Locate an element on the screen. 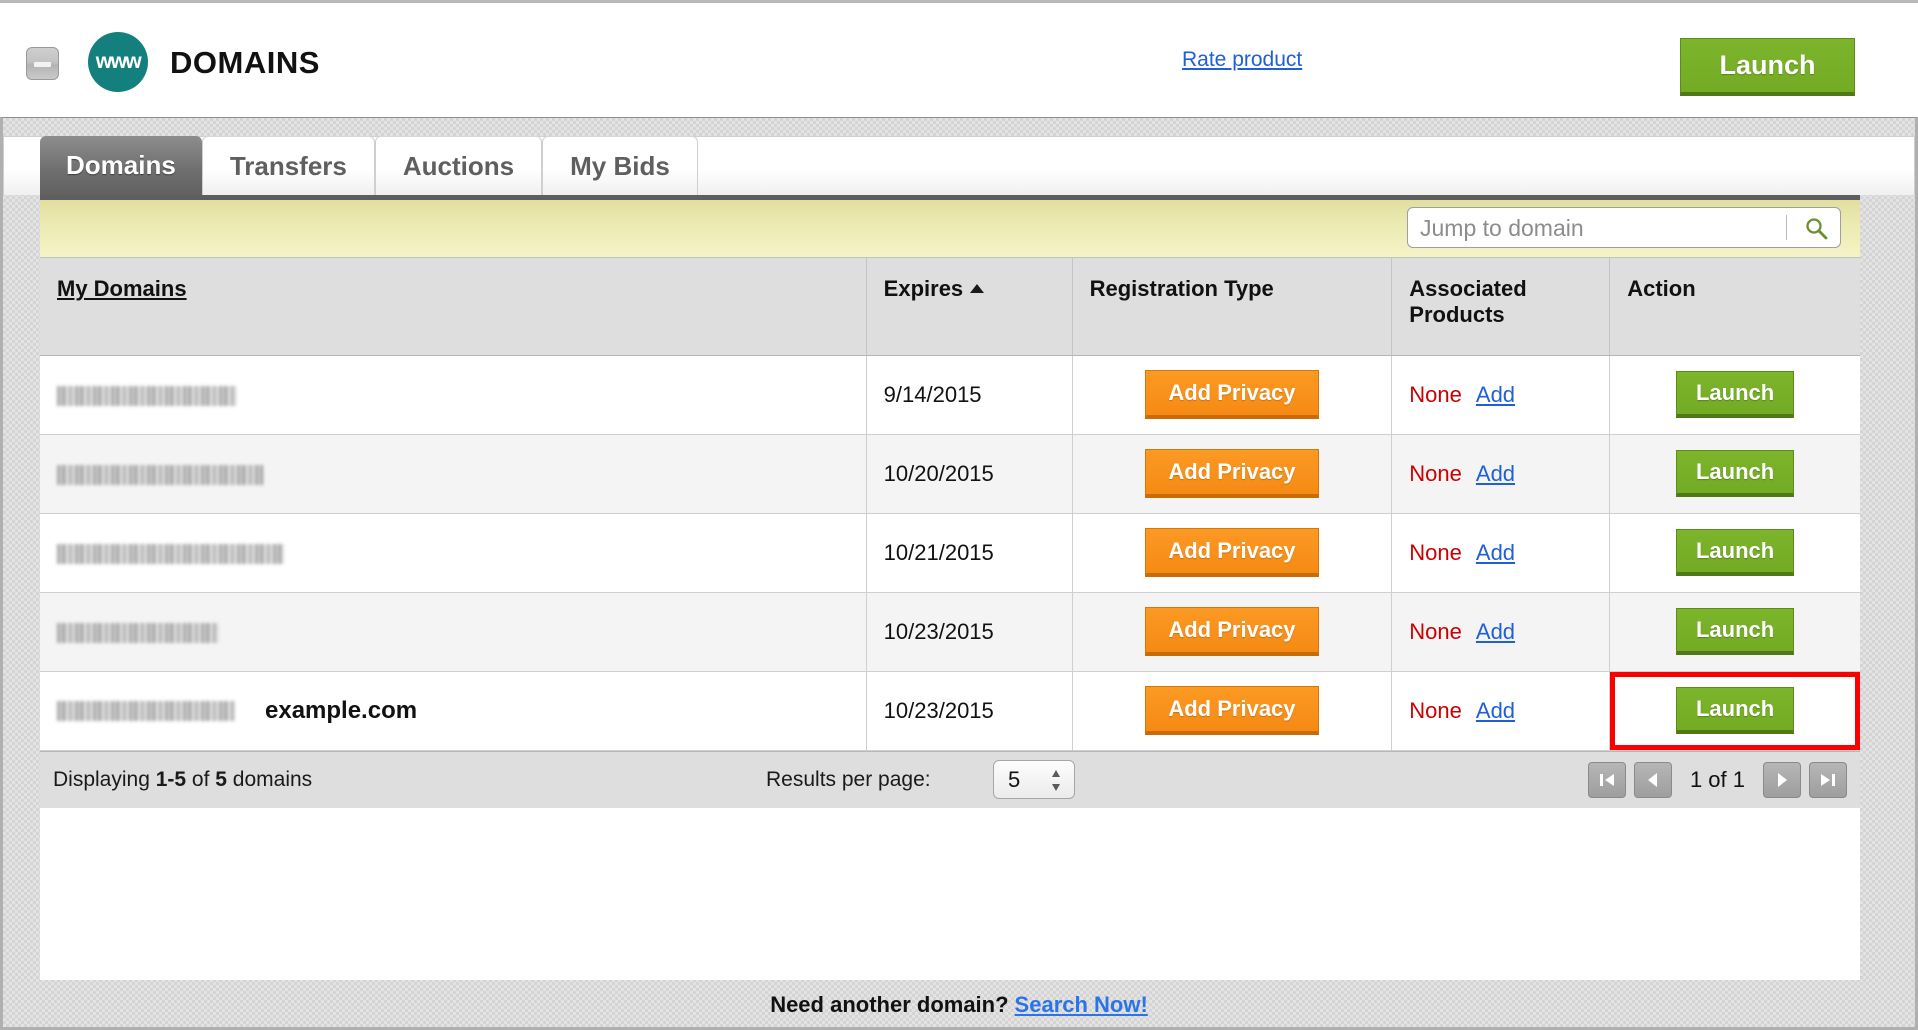 The height and width of the screenshot is (1030, 1918). cell-domain-name: example.com is located at coordinates (453, 711).